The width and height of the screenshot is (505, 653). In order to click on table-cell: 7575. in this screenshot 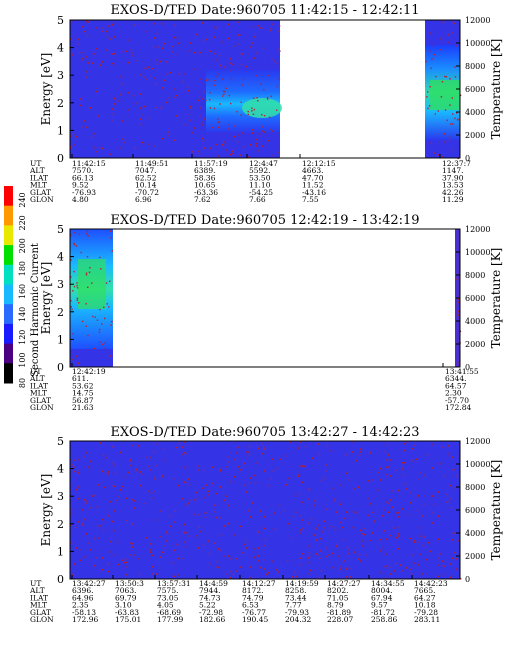, I will do `click(167, 590)`.